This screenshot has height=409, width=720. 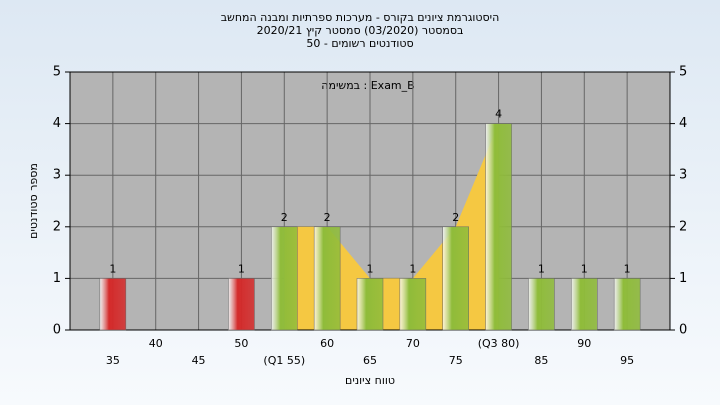 What do you see at coordinates (113, 360) in the screenshot?
I see `x-tick-label: 35` at bounding box center [113, 360].